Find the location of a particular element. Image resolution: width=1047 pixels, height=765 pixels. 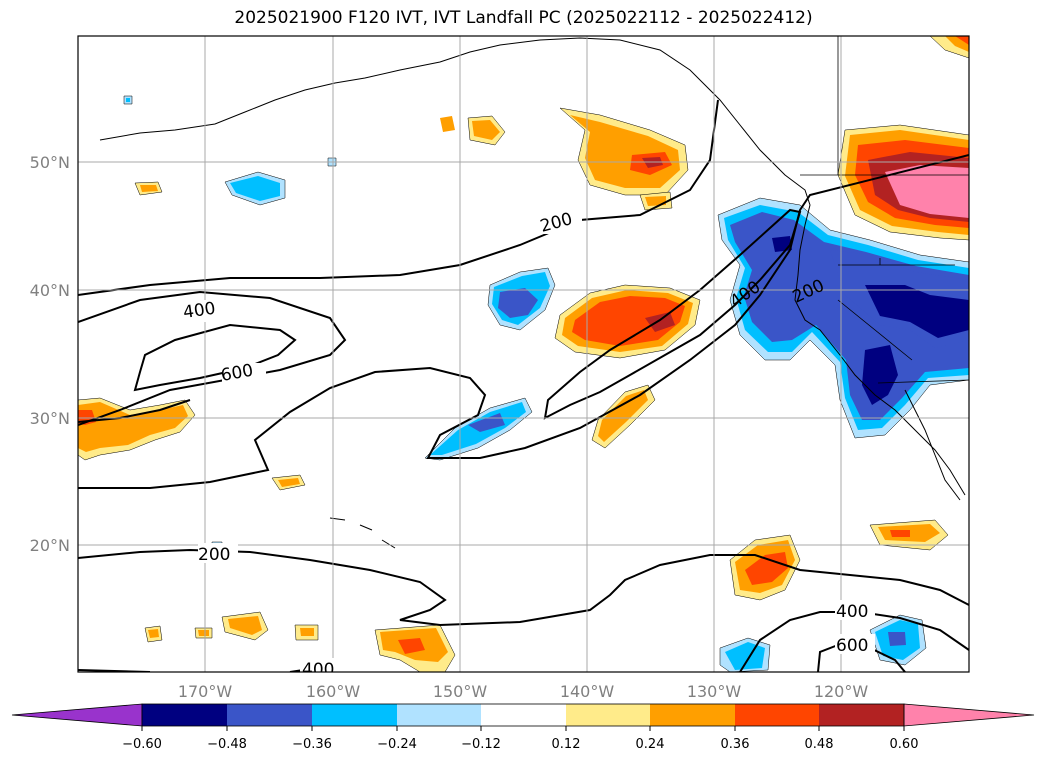

lat-tick-40n: 40°N is located at coordinates (50, 290).